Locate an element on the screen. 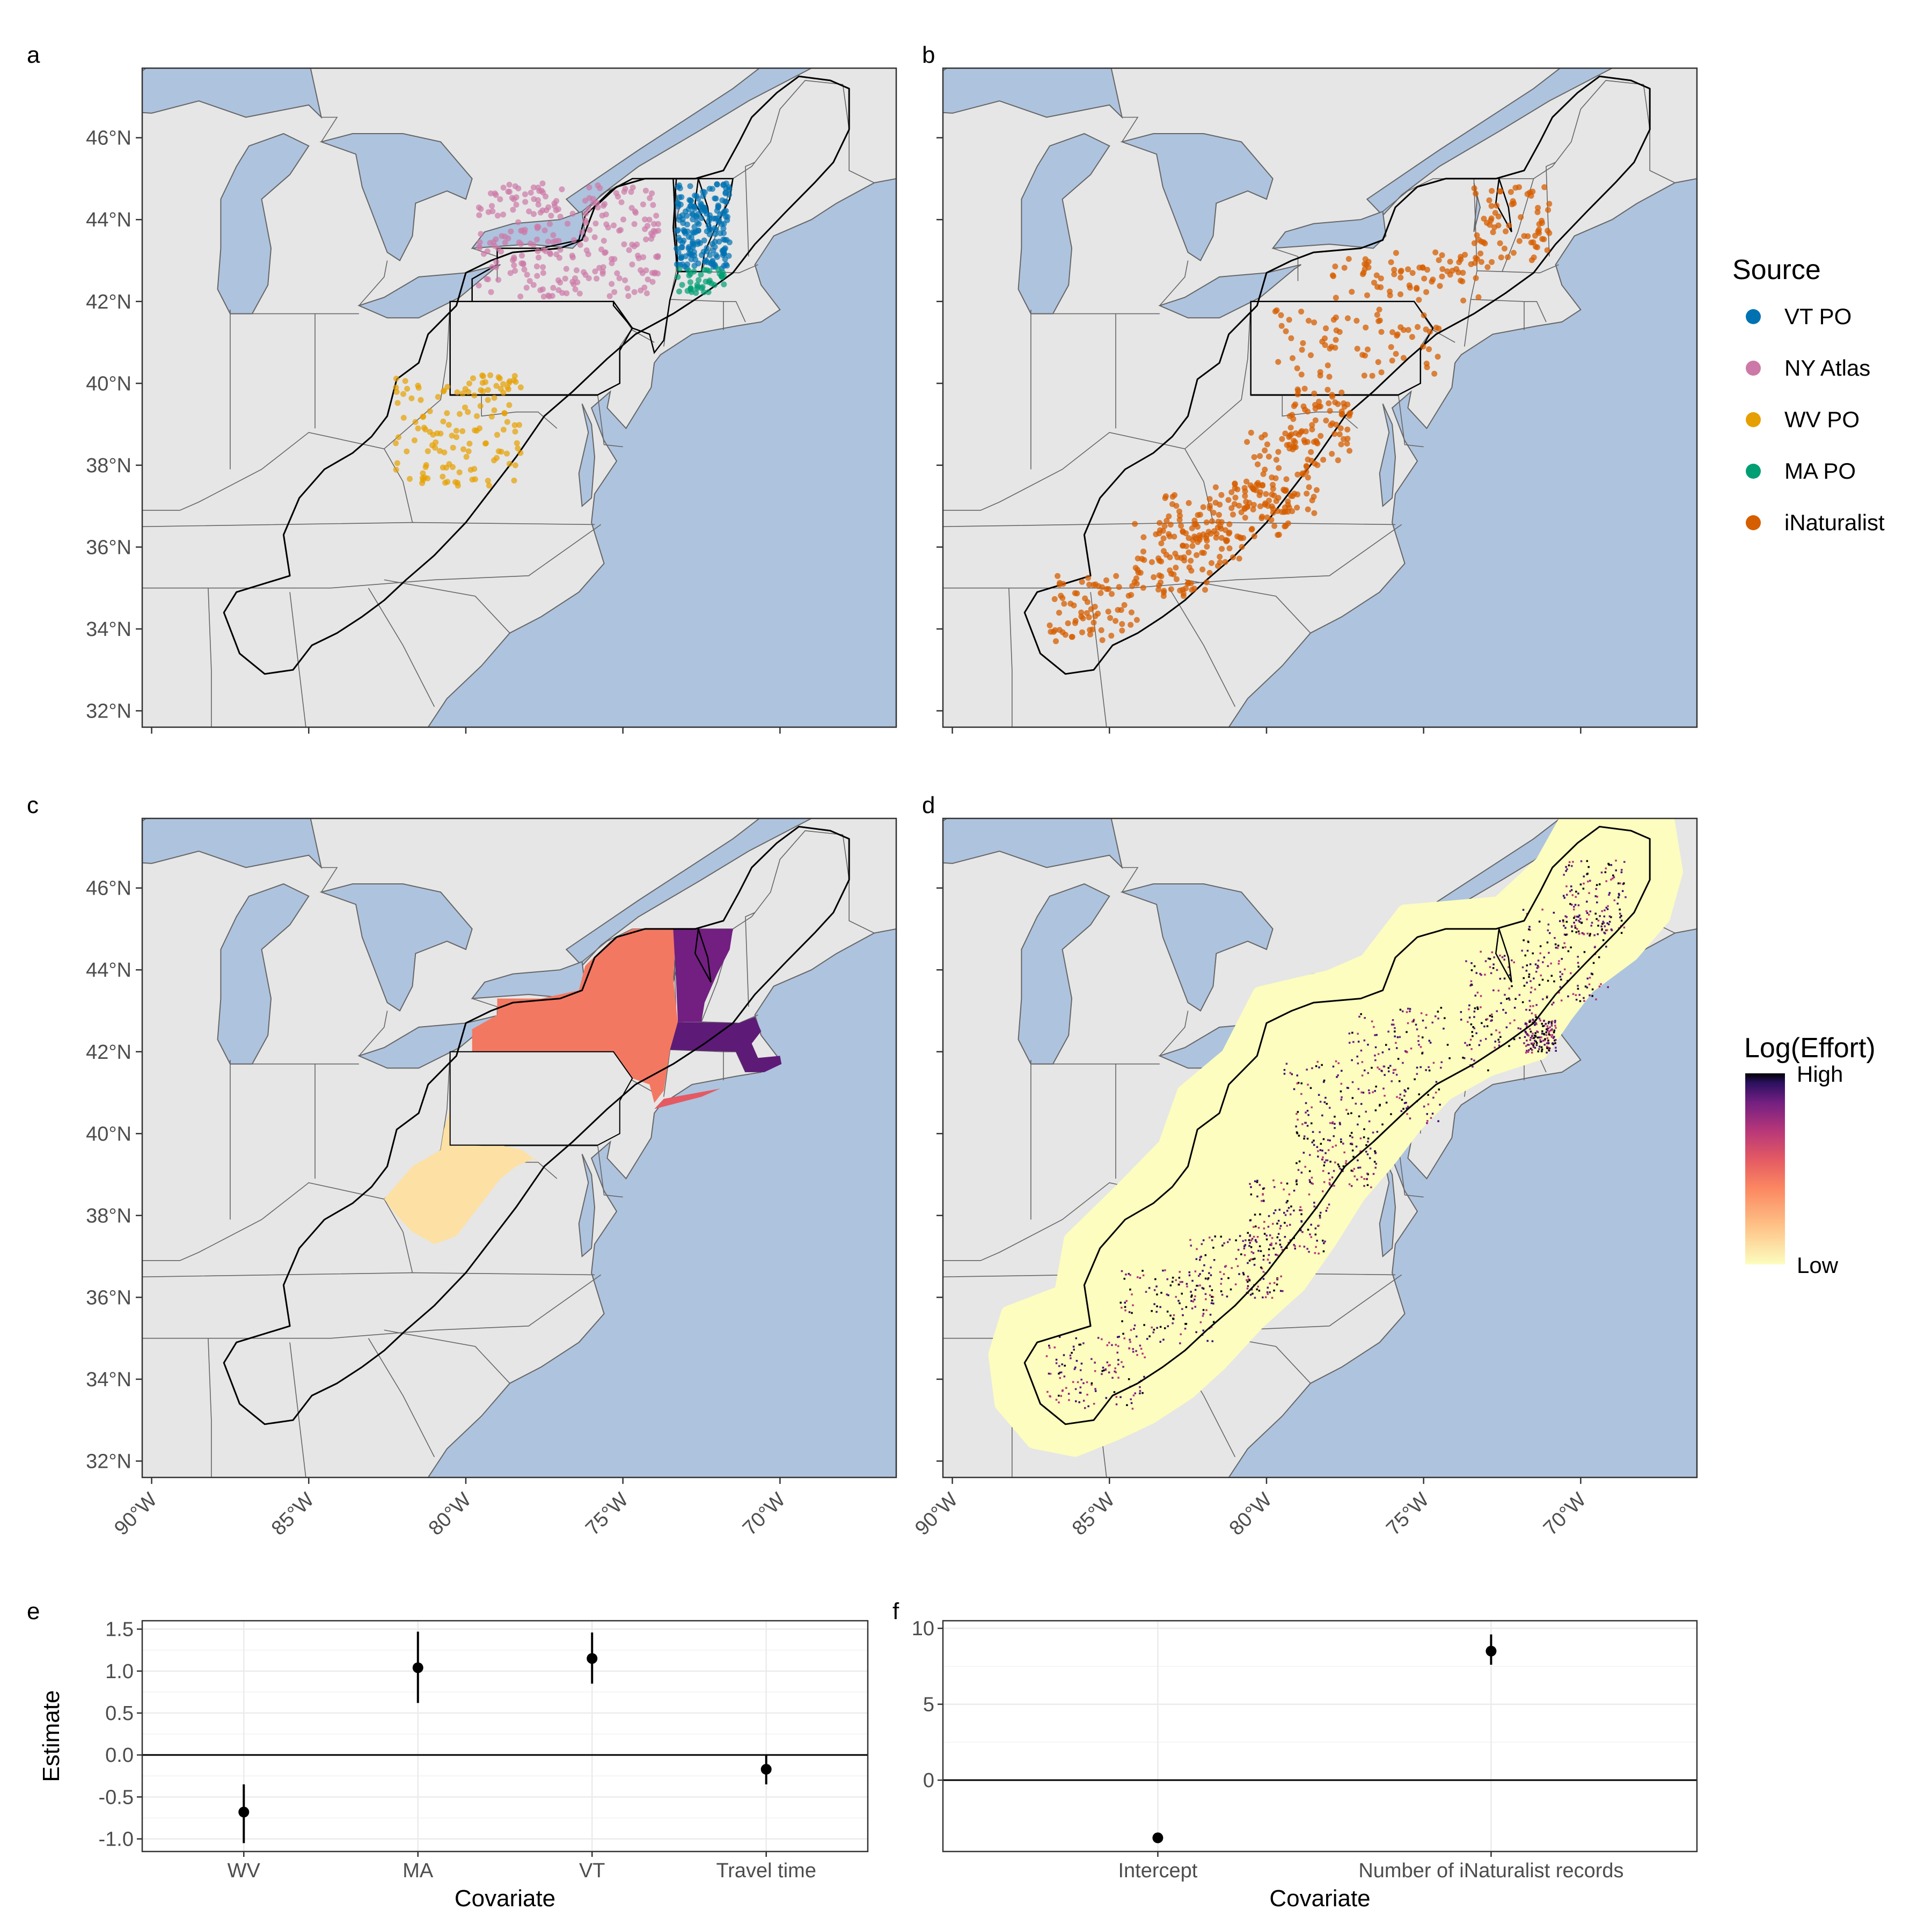 This screenshot has height=1932, width=1932. lat-tick-label: 40°N is located at coordinates (108, 383).